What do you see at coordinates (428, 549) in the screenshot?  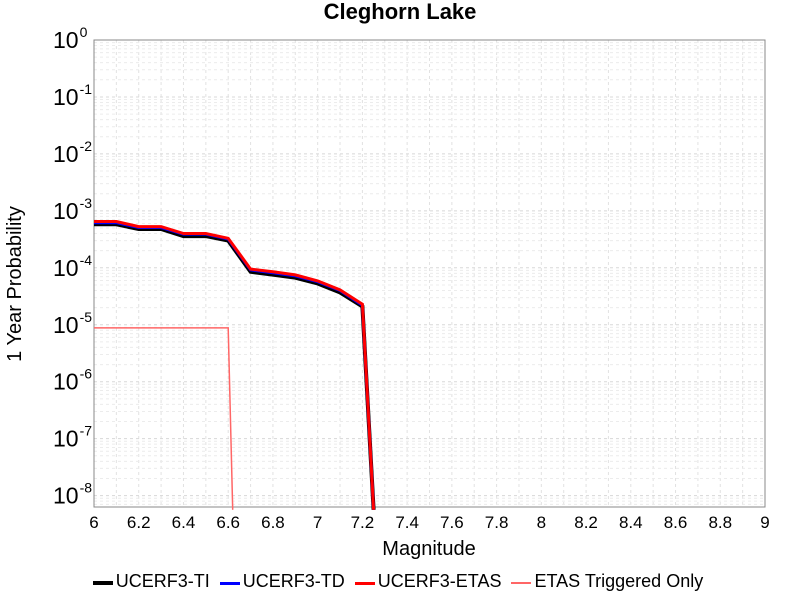 I see `x-axis-label: Magnitude` at bounding box center [428, 549].